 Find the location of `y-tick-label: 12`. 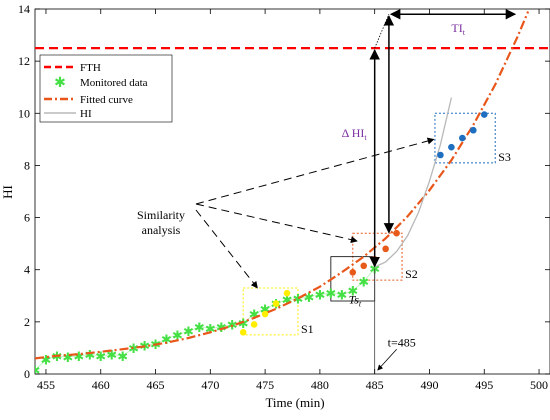

y-tick-label: 12 is located at coordinates (24, 61).